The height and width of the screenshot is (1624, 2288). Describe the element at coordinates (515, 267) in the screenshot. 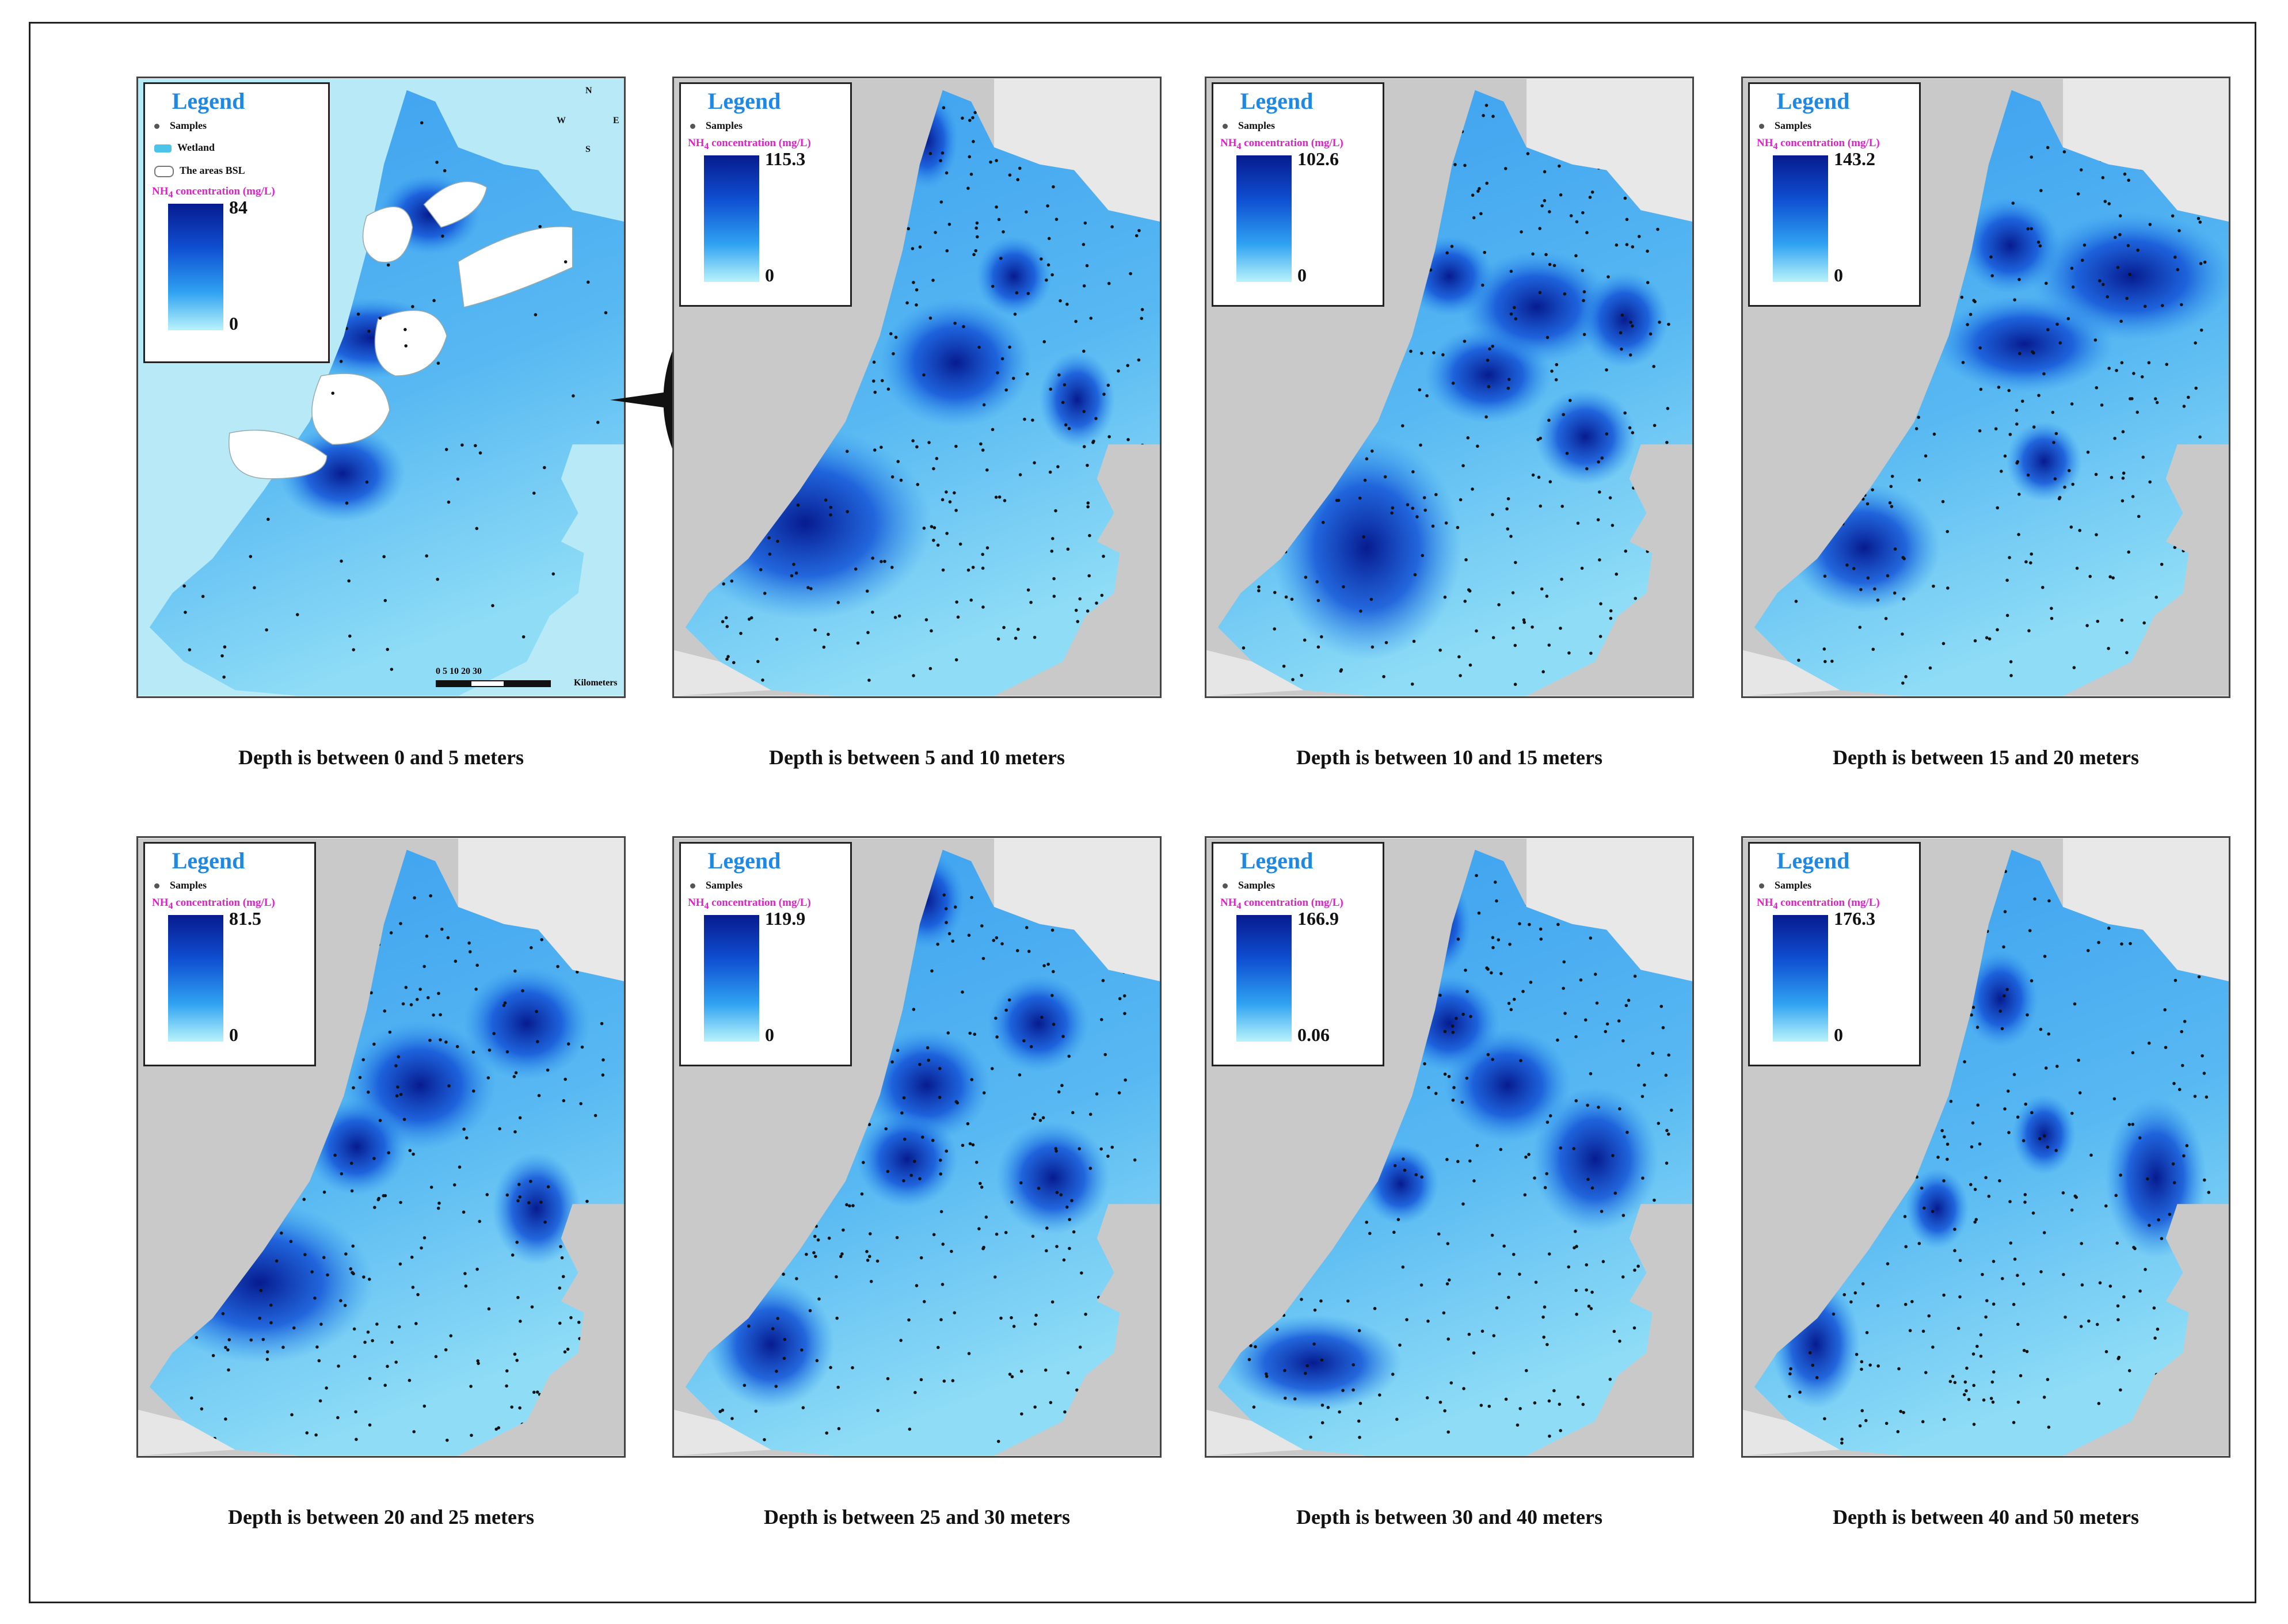

I see `bsl-area` at that location.